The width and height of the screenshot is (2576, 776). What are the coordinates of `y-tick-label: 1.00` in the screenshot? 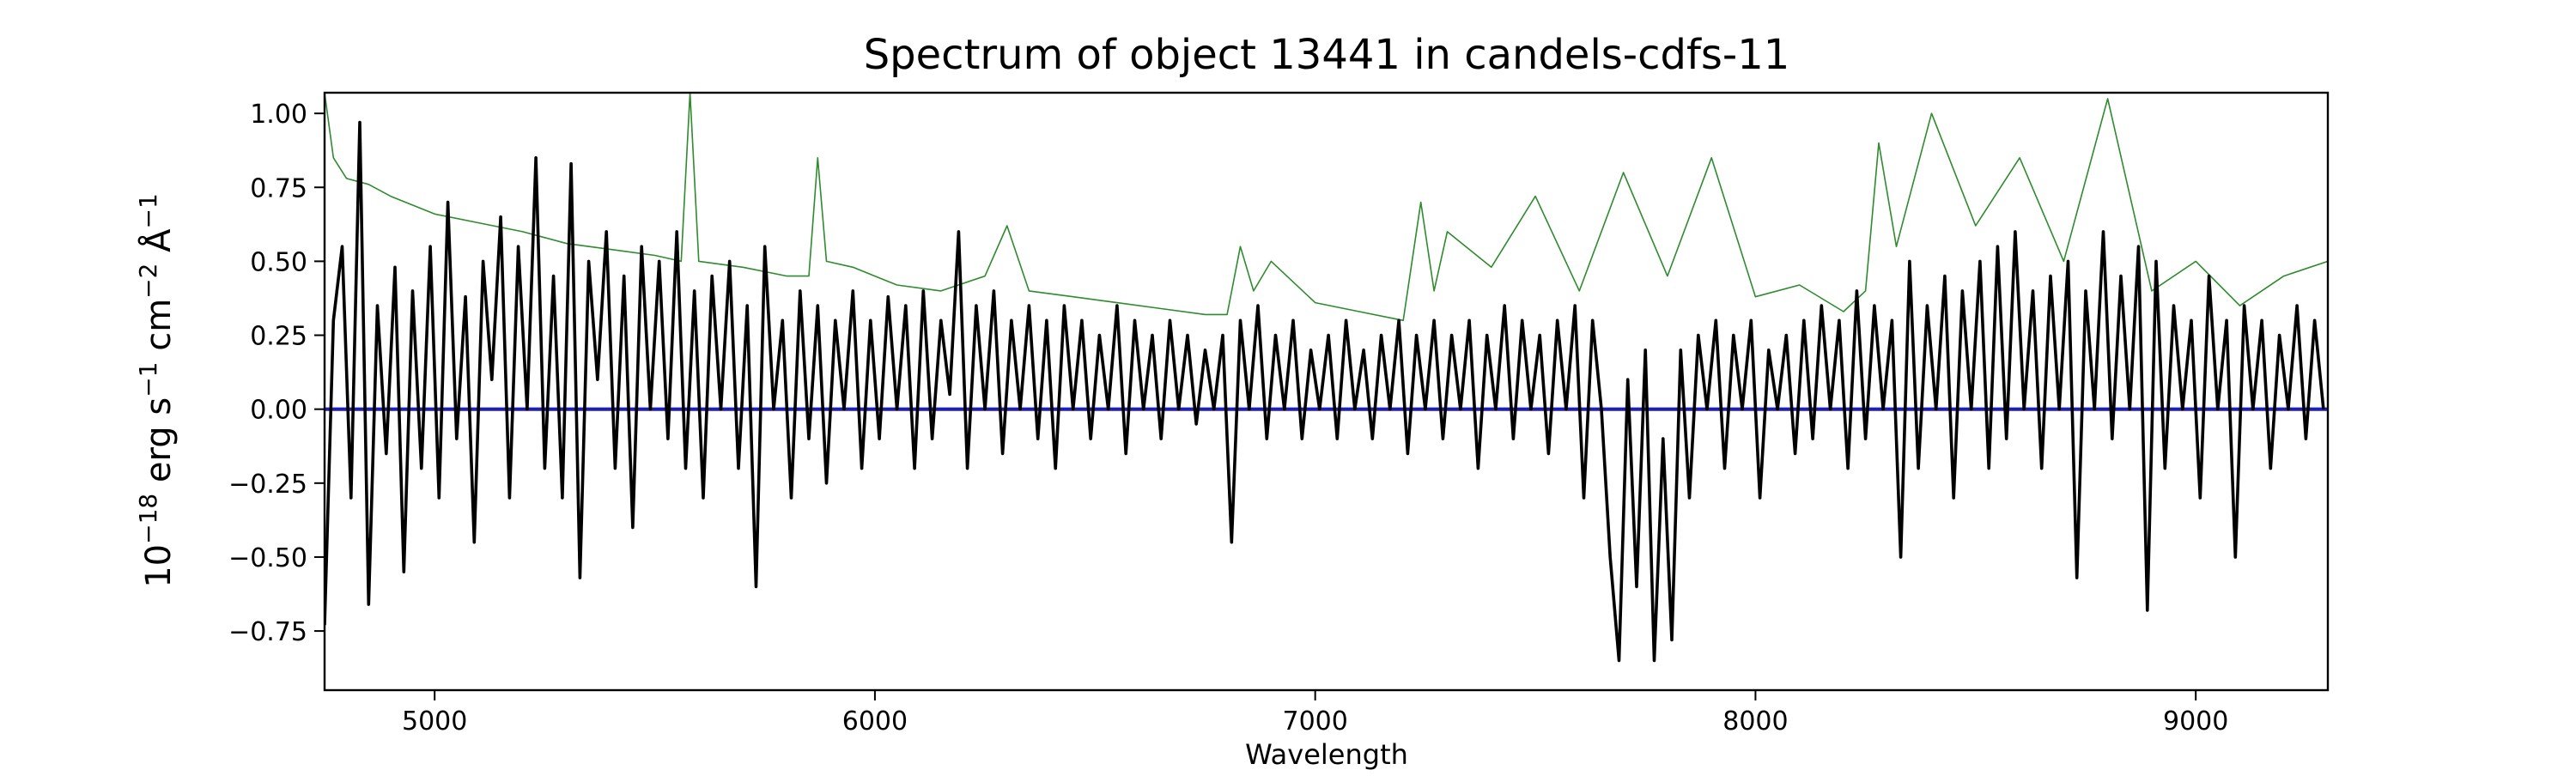 It's located at (279, 115).